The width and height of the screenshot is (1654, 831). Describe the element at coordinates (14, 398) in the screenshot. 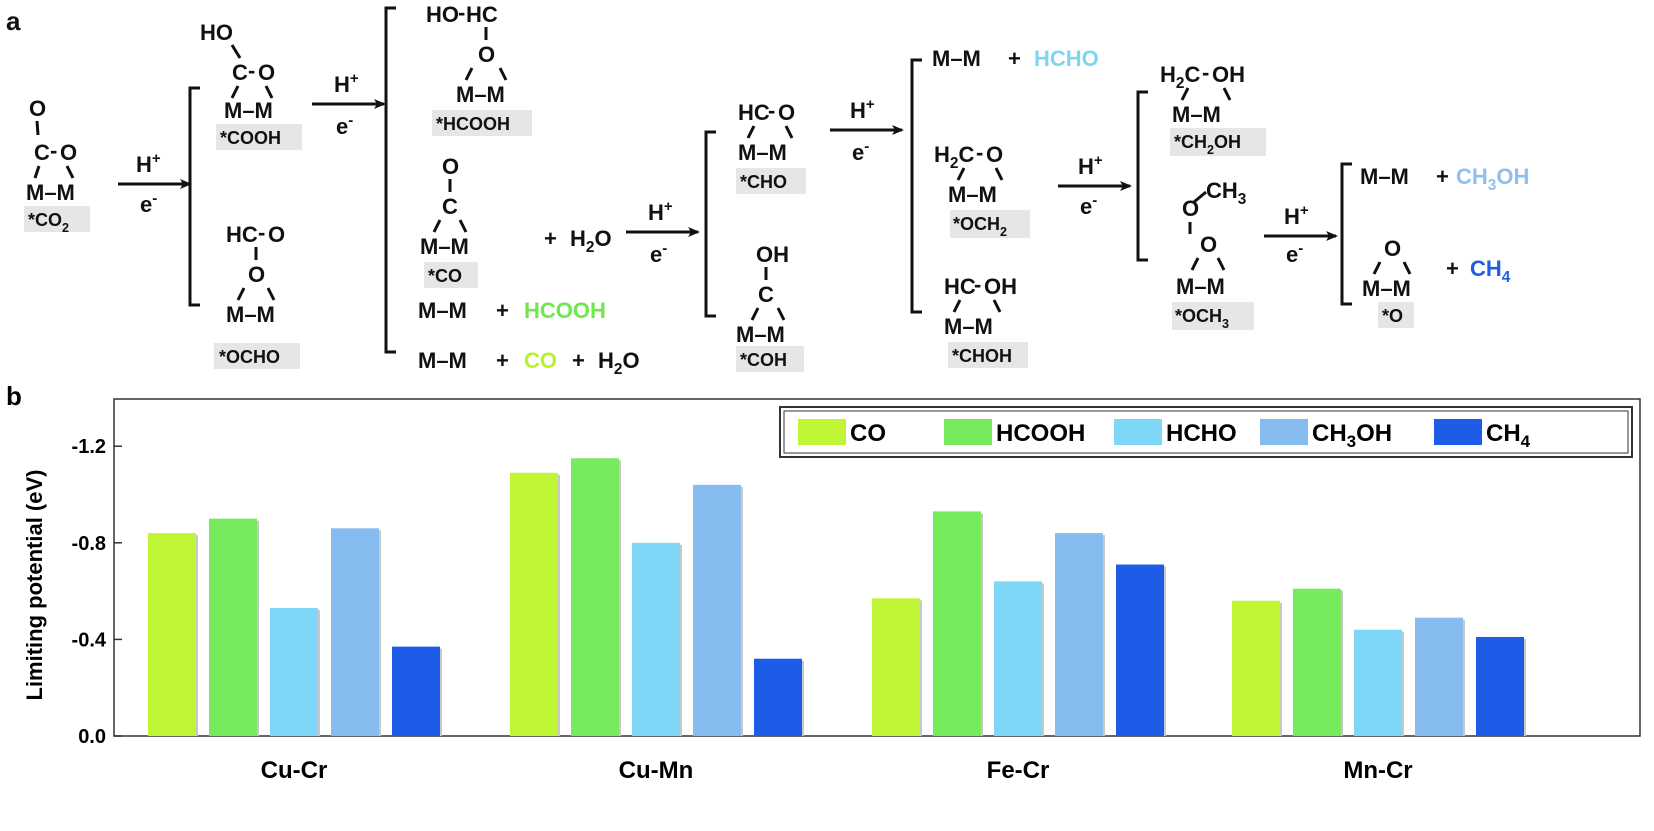

I see `panel-b-label: b` at that location.